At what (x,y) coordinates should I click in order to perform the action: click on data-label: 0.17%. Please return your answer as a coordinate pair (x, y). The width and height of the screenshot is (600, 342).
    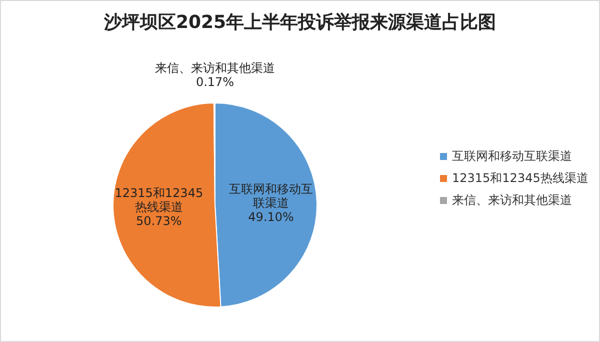
    Looking at the image, I should click on (215, 82).